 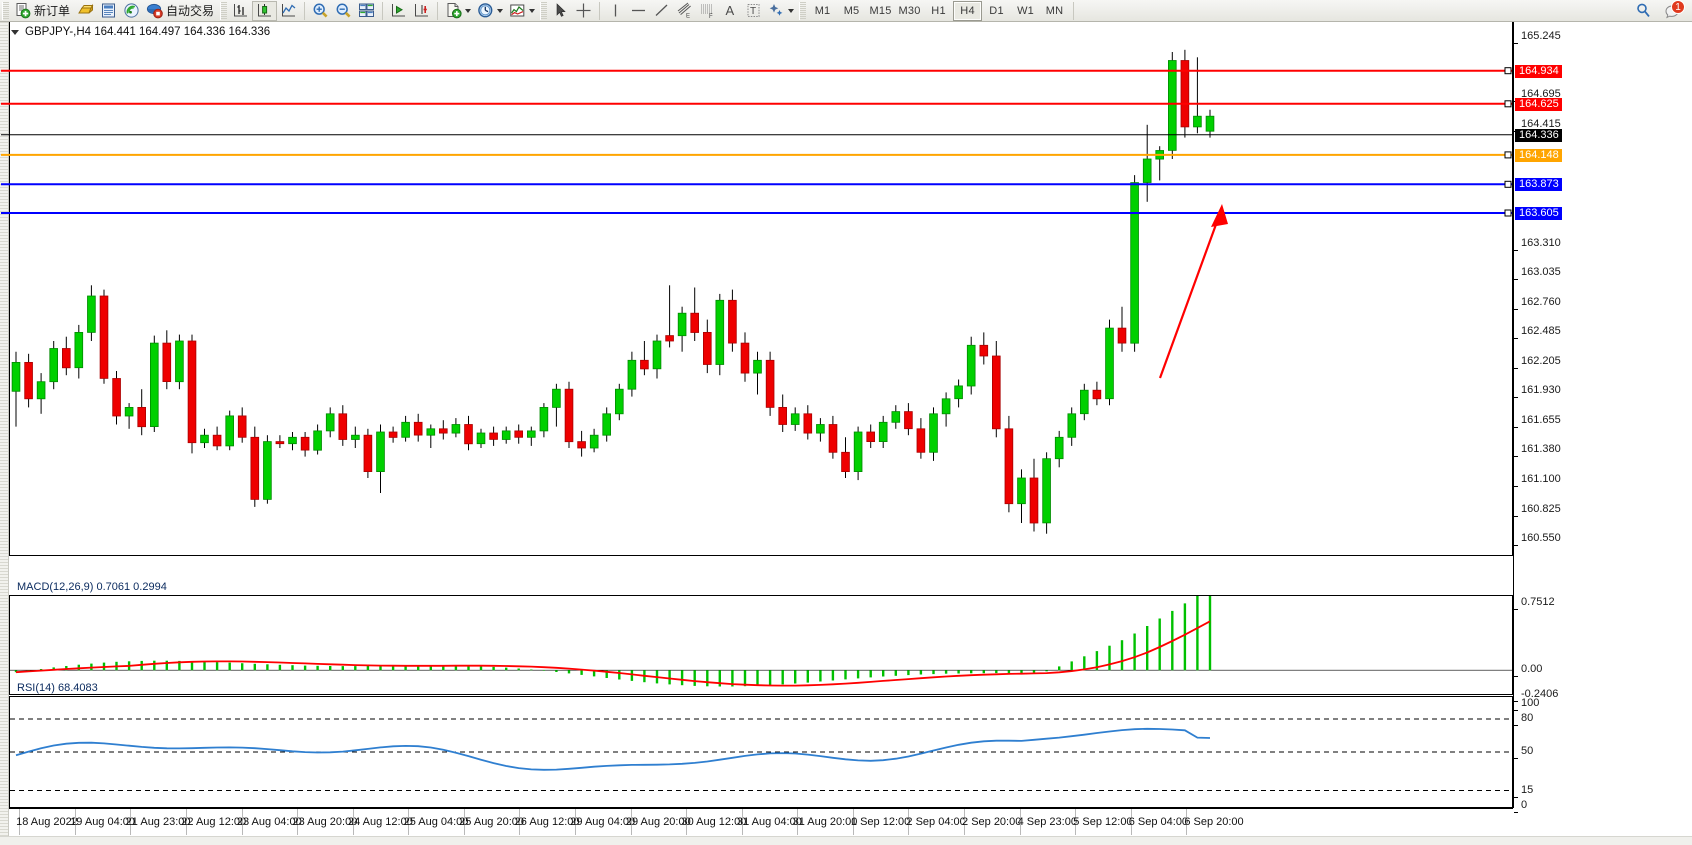 What do you see at coordinates (880, 11) in the screenshot?
I see `timeframe-m15: M15` at bounding box center [880, 11].